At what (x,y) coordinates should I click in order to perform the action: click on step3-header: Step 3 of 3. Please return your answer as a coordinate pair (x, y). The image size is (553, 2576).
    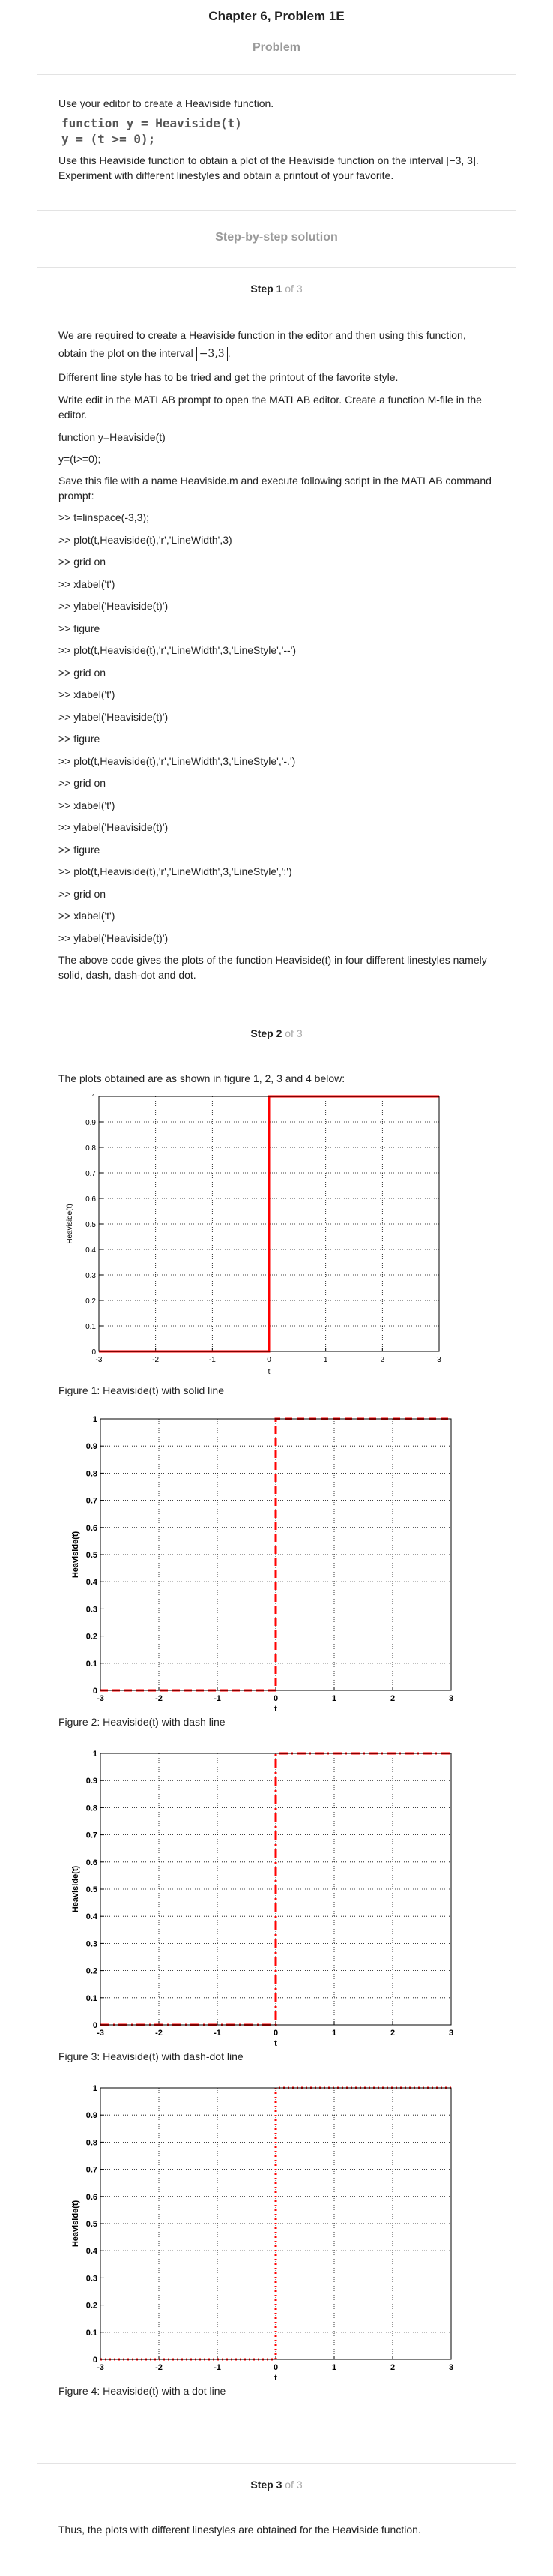
    Looking at the image, I should click on (276, 2485).